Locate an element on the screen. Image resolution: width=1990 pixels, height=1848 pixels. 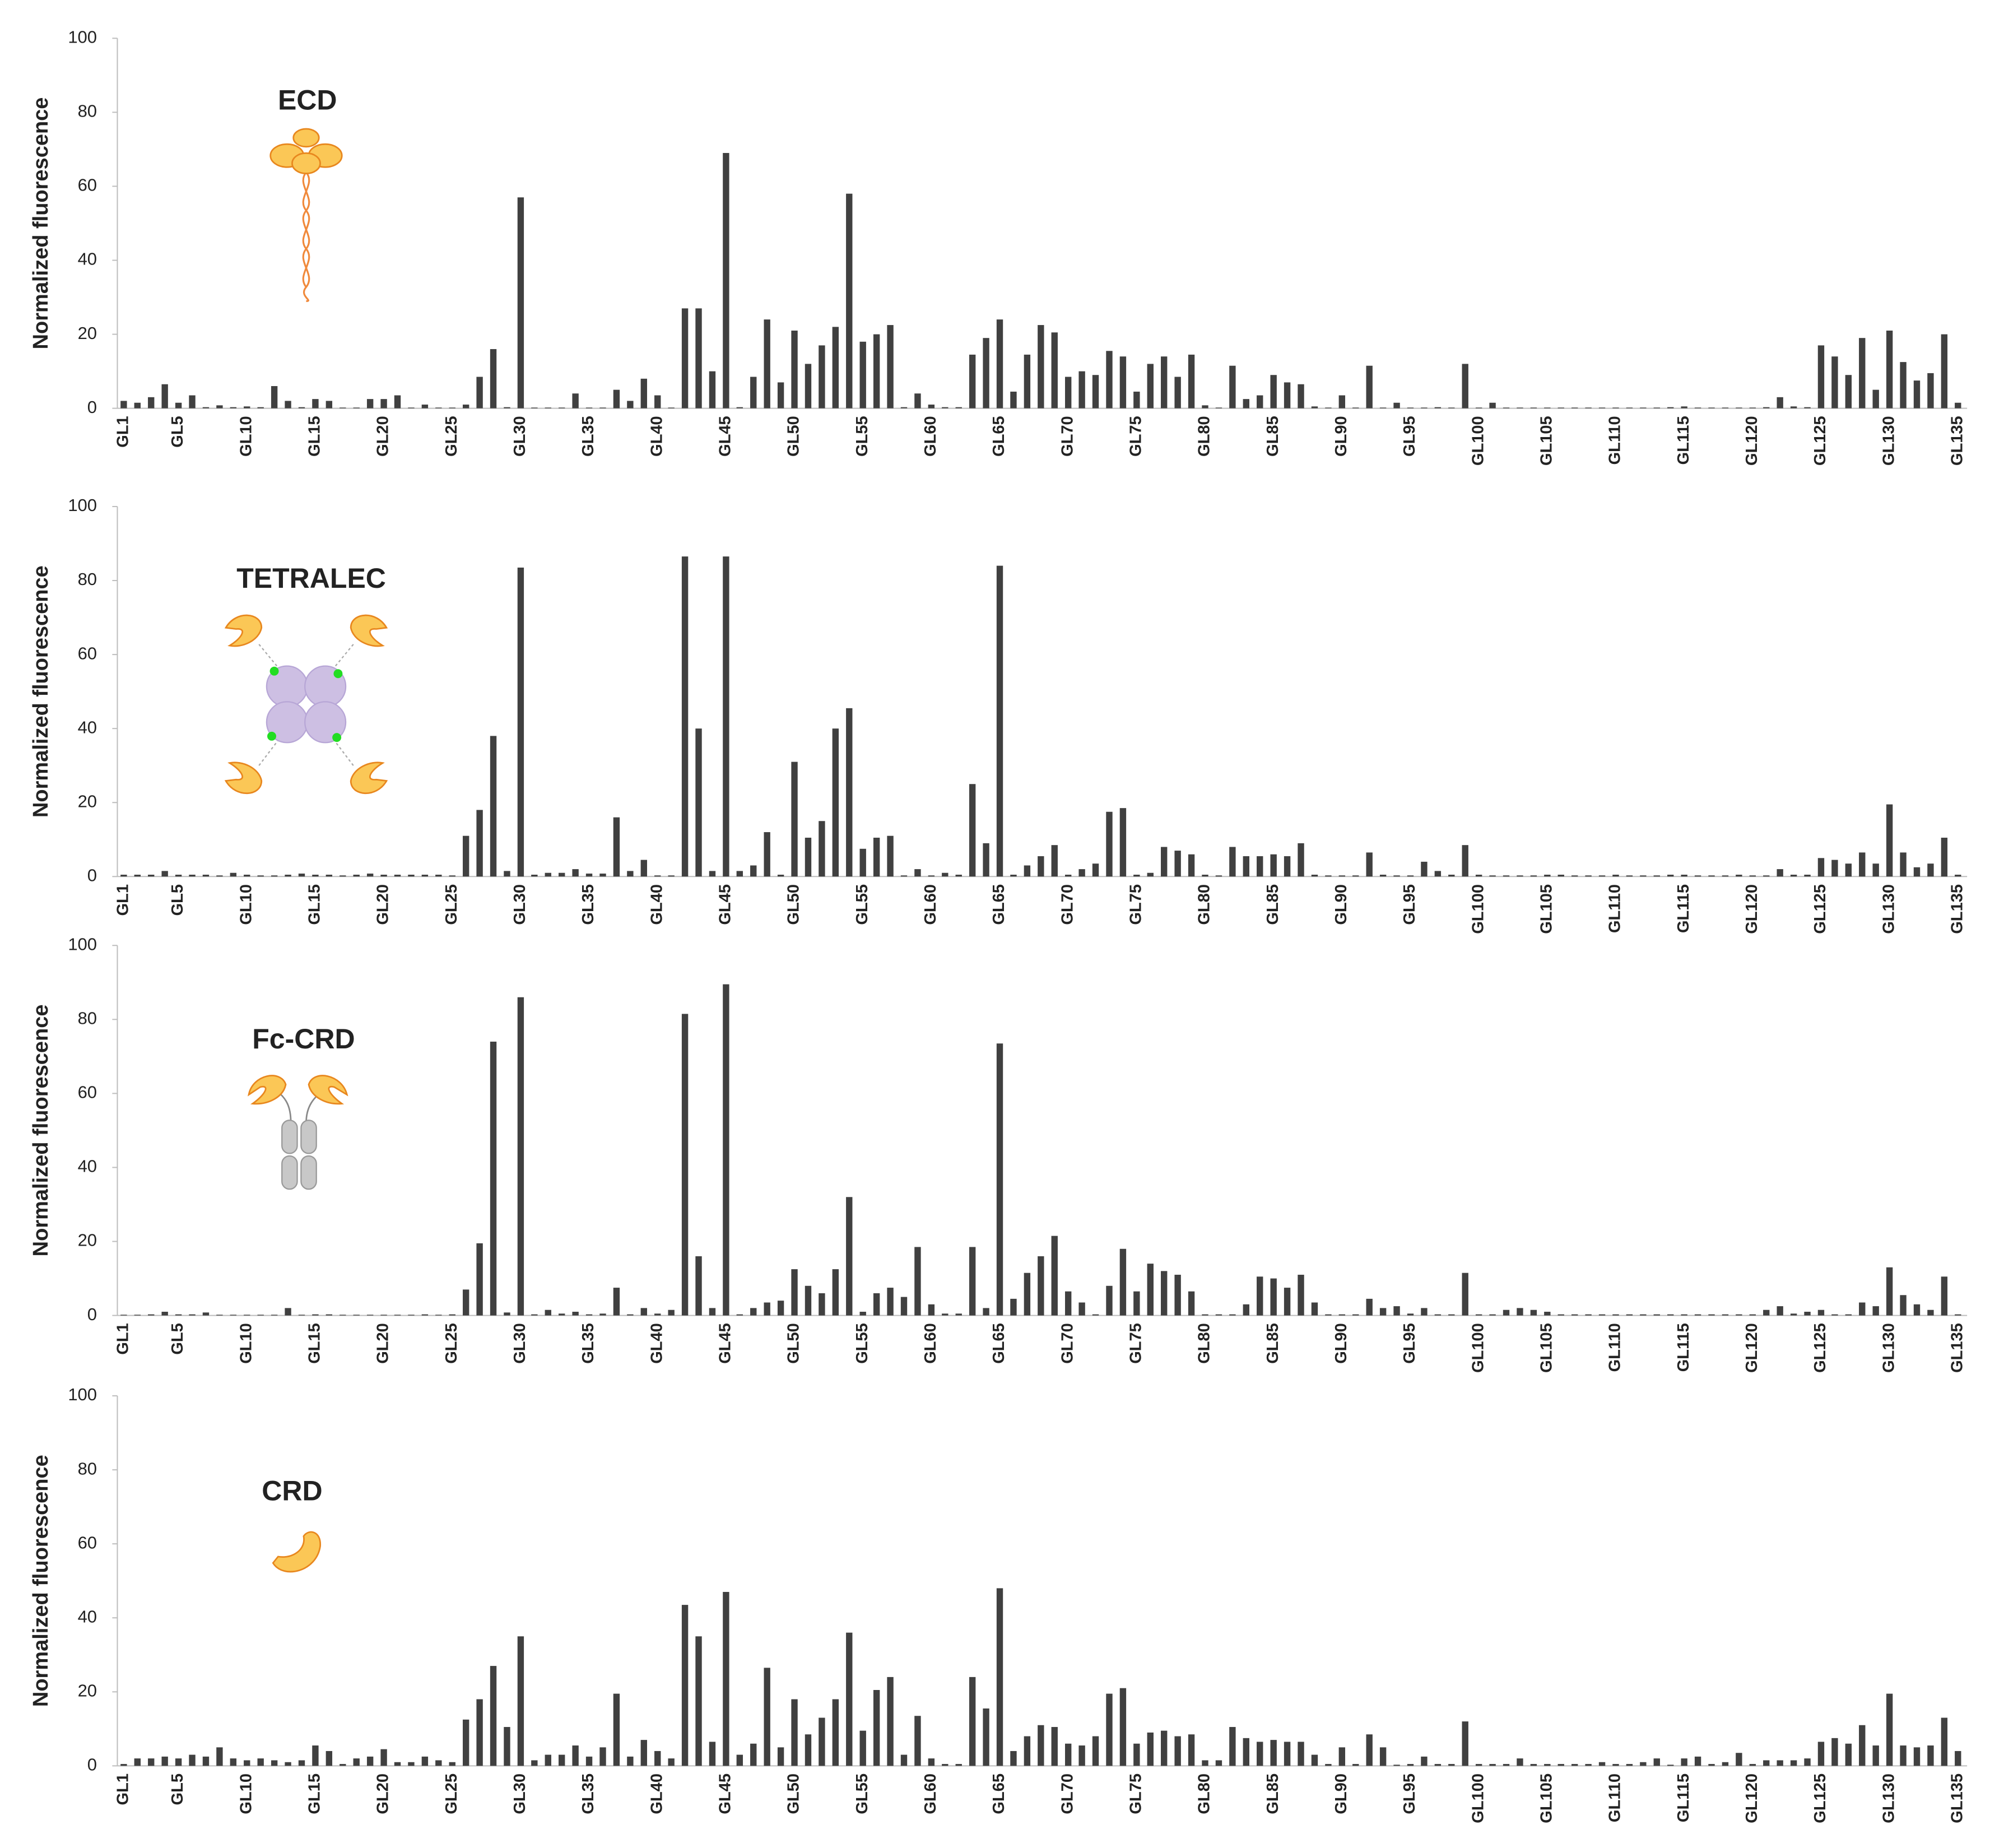
x-tick-label: GL60 is located at coordinates (931, 1343).